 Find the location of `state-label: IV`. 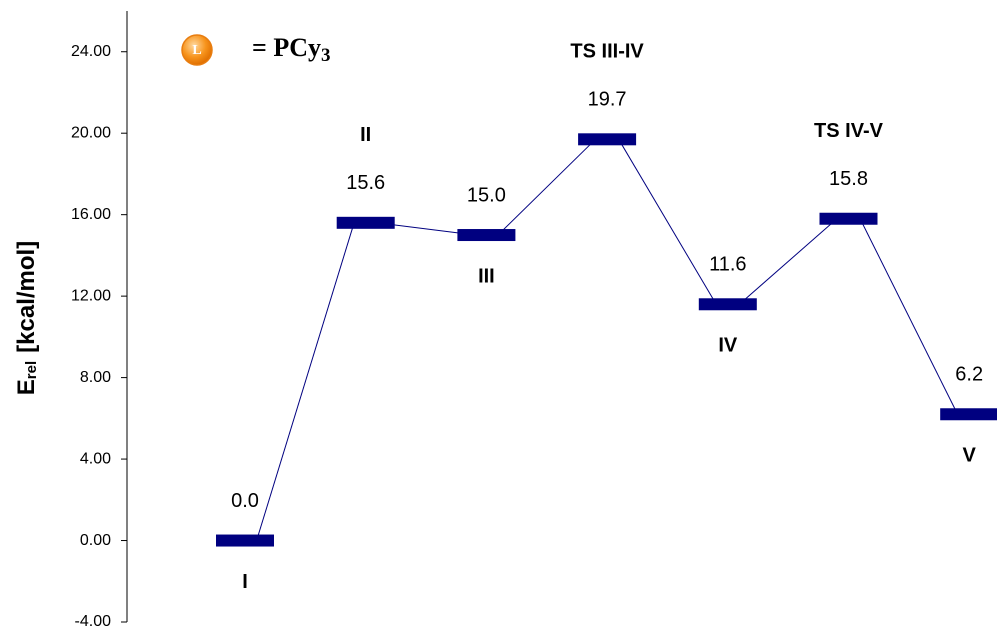

state-label: IV is located at coordinates (728, 346).